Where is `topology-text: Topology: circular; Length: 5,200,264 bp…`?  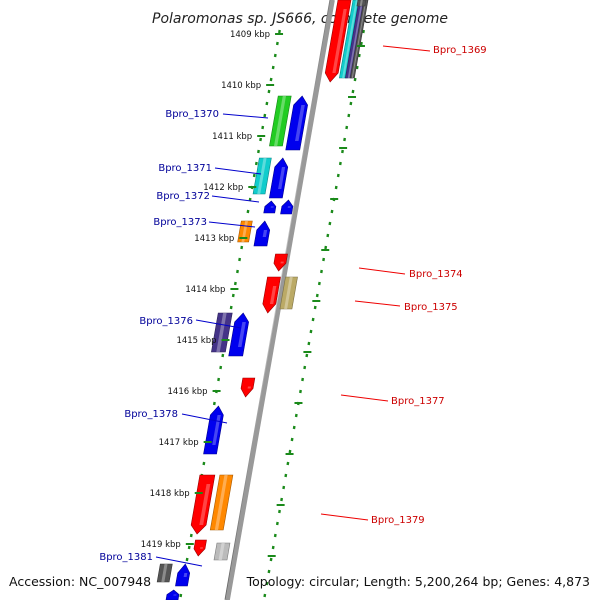 topology-text: Topology: circular; Length: 5,200,264 bp… is located at coordinates (418, 581).